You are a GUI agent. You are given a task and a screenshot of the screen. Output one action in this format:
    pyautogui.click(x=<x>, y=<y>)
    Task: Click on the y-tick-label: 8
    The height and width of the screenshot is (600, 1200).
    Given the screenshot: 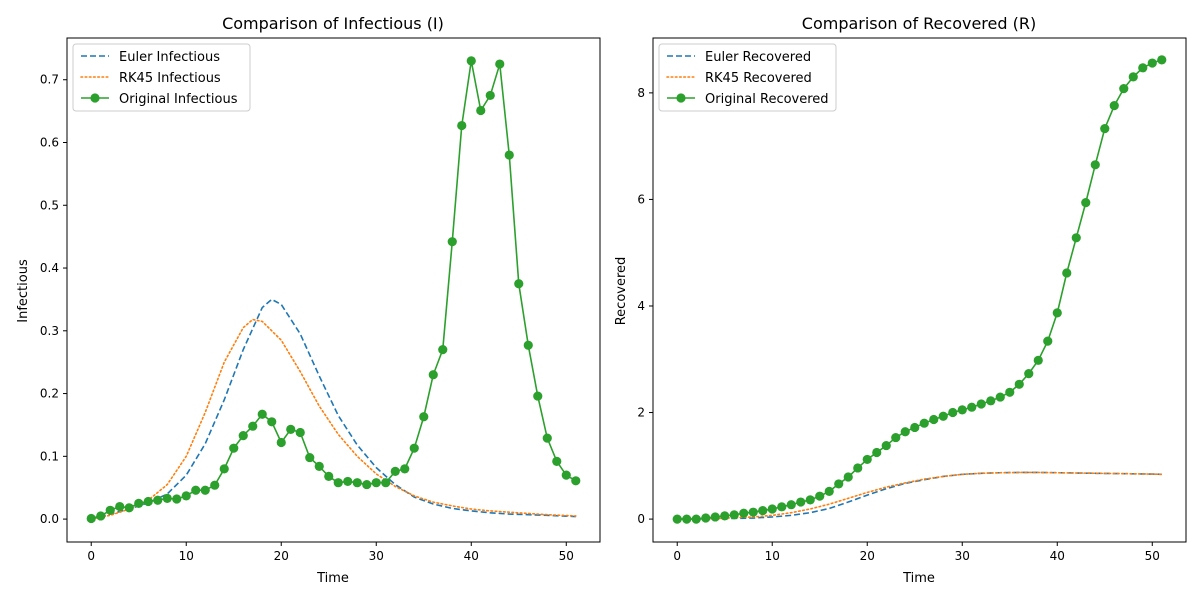 What is the action you would take?
    pyautogui.click(x=641, y=93)
    